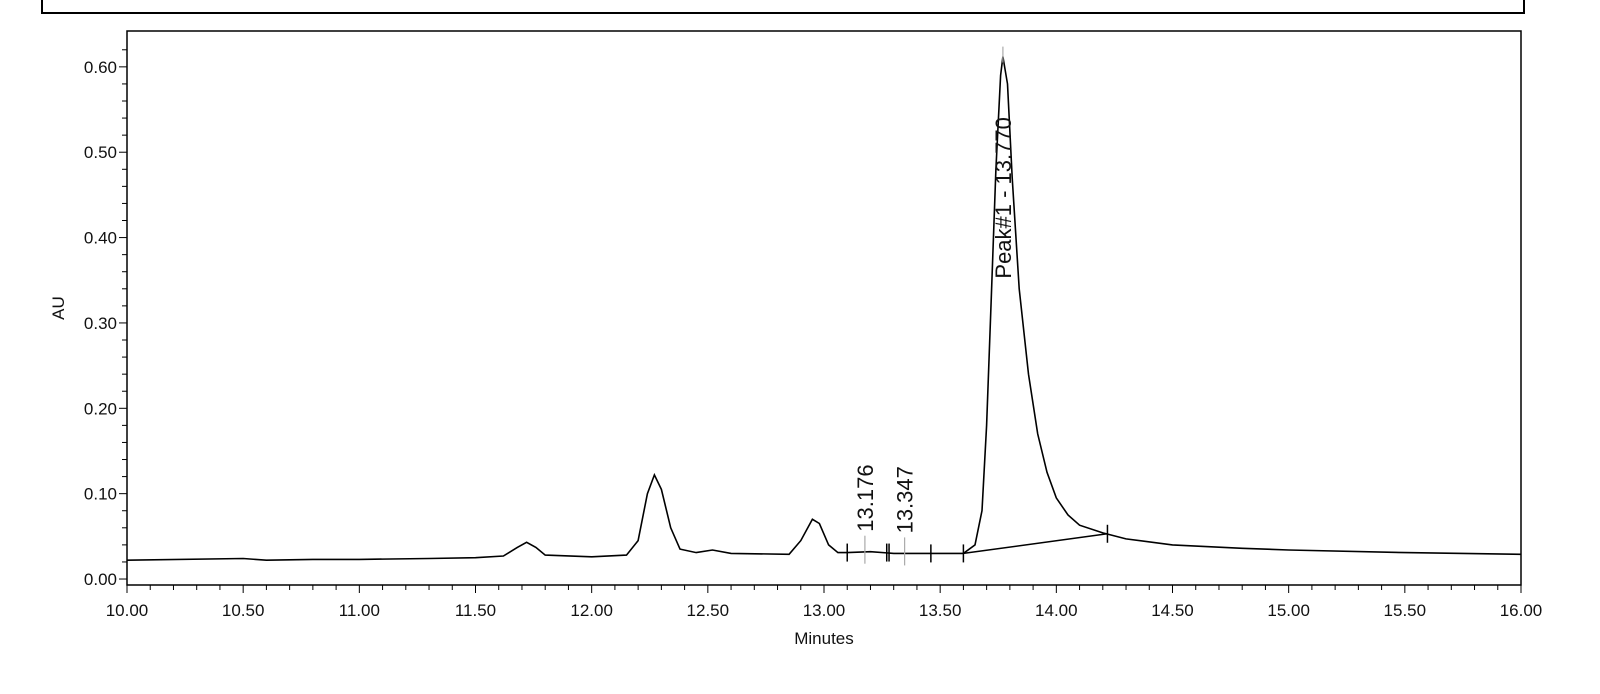 The height and width of the screenshot is (694, 1600). I want to click on y-tick-label: 0.20, so click(100, 408).